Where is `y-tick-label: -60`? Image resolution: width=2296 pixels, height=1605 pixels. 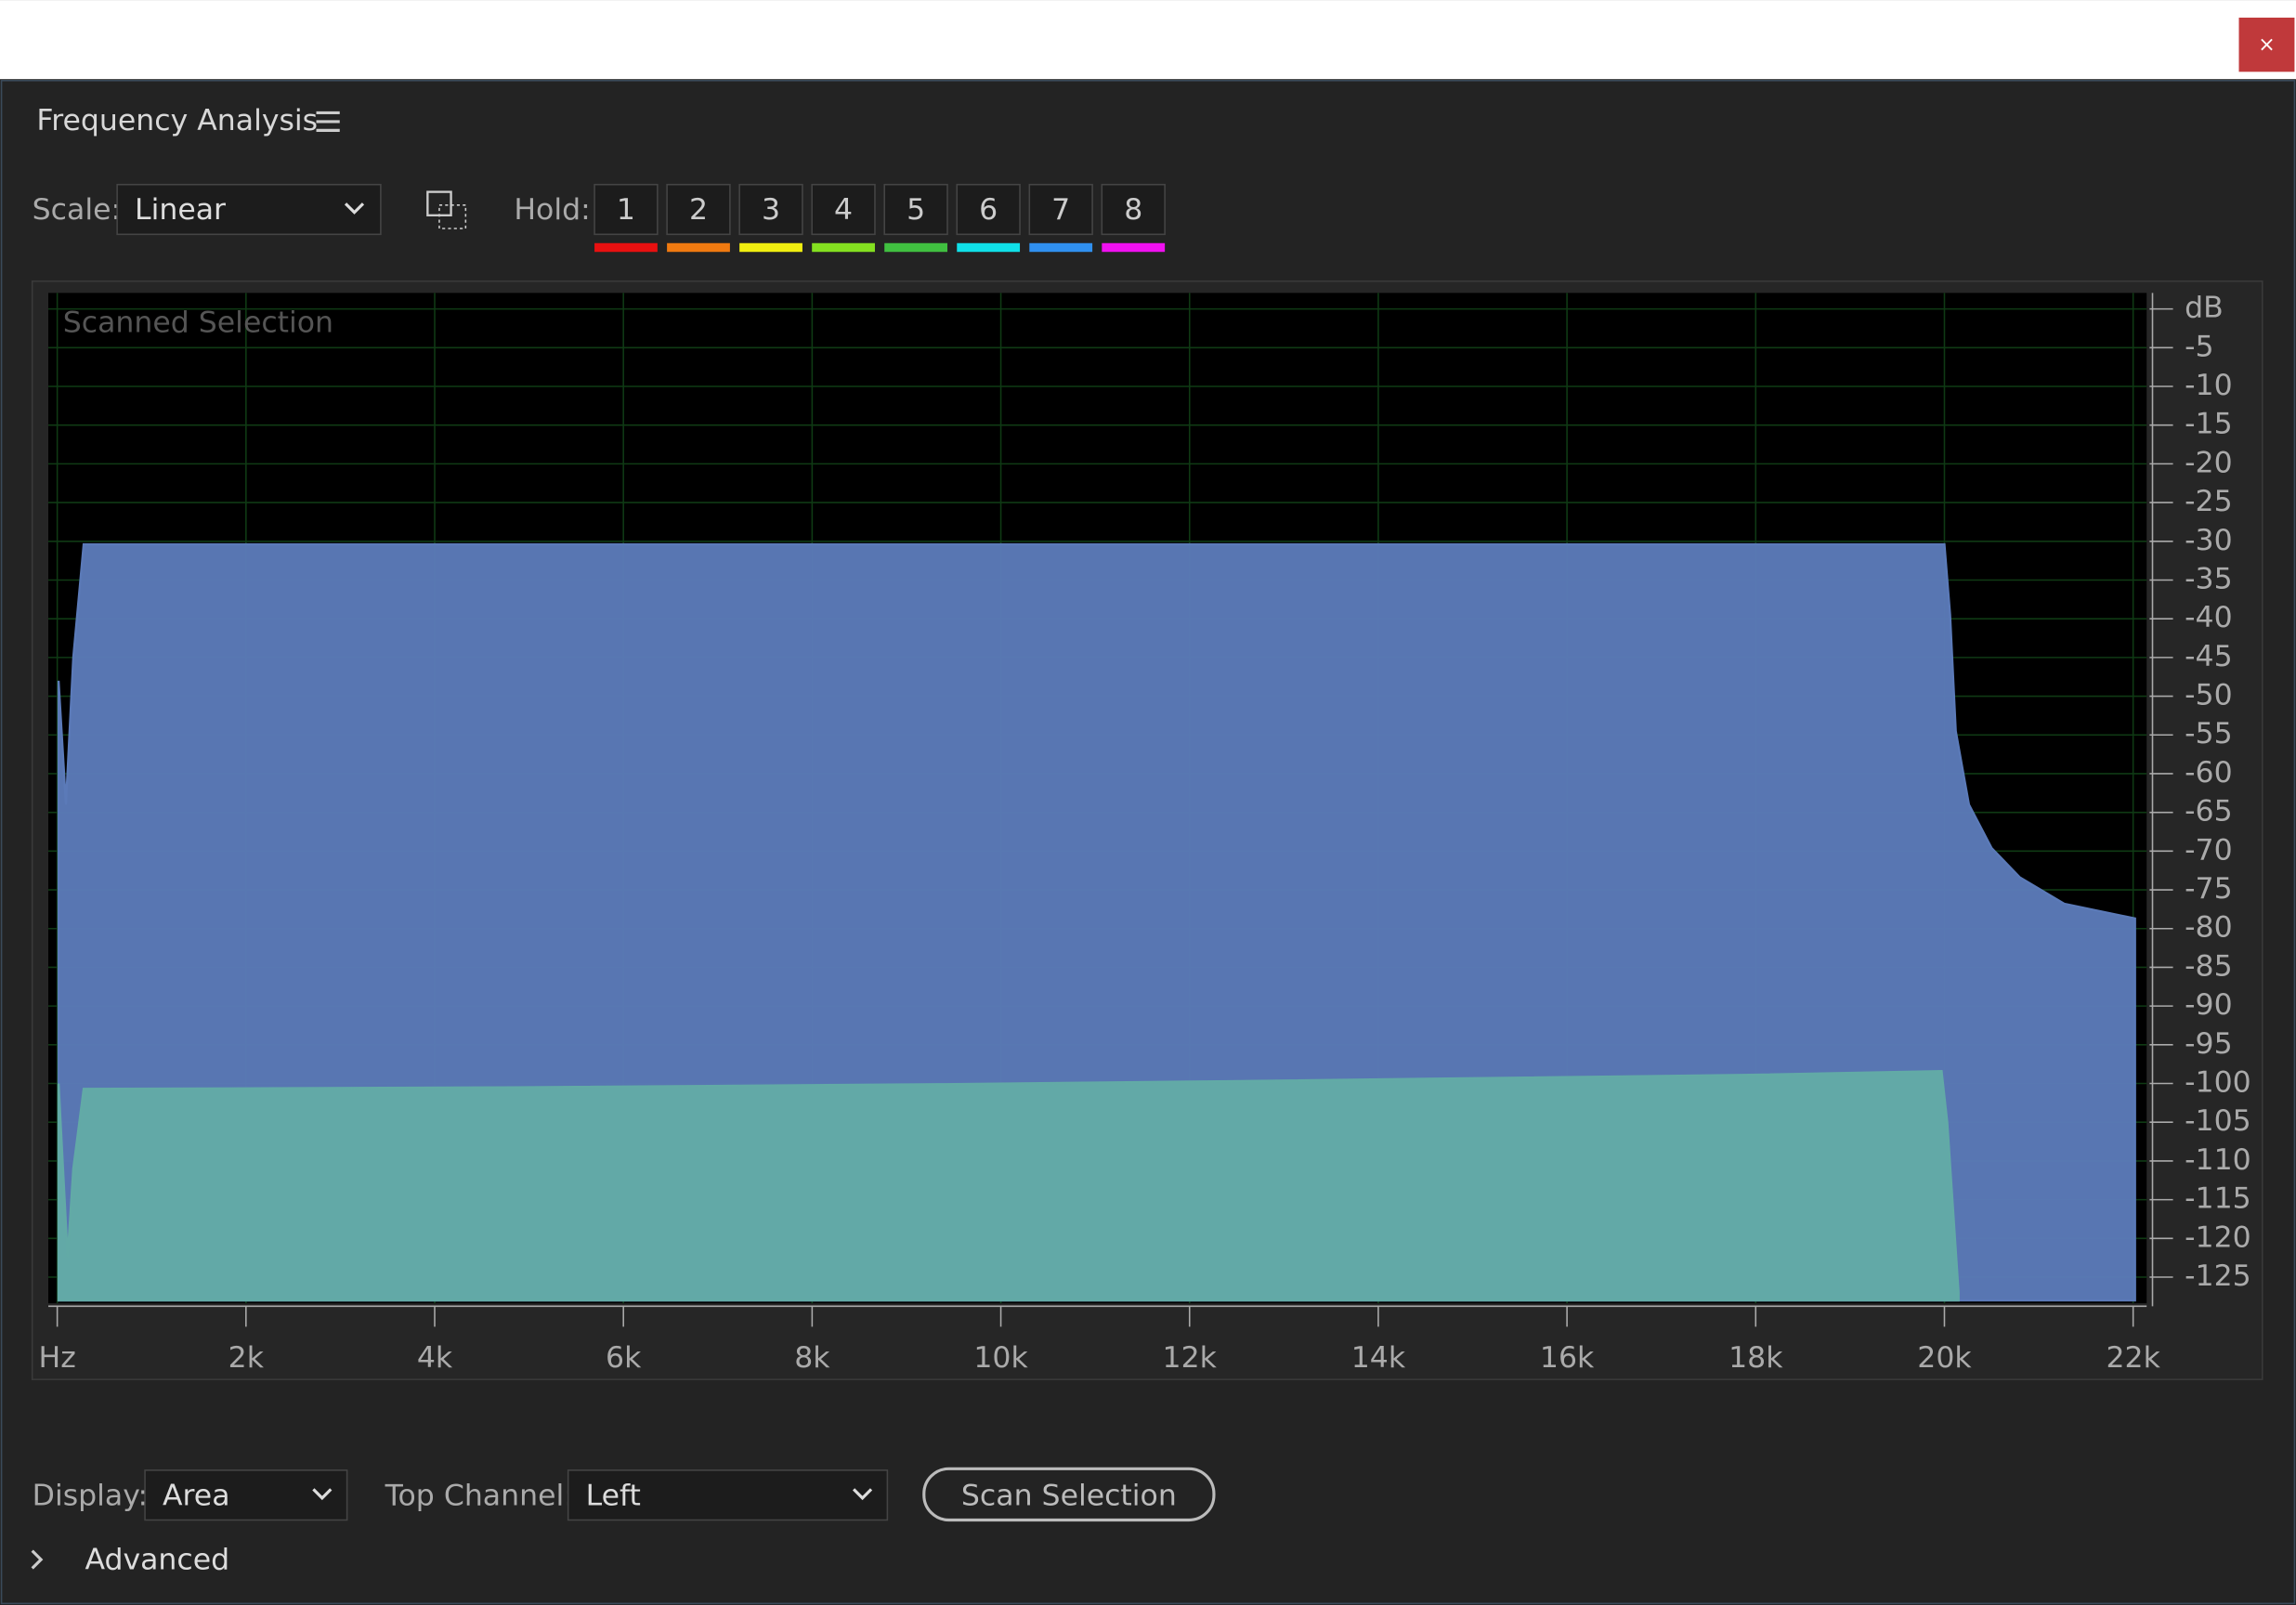 y-tick-label: -60 is located at coordinates (2208, 772).